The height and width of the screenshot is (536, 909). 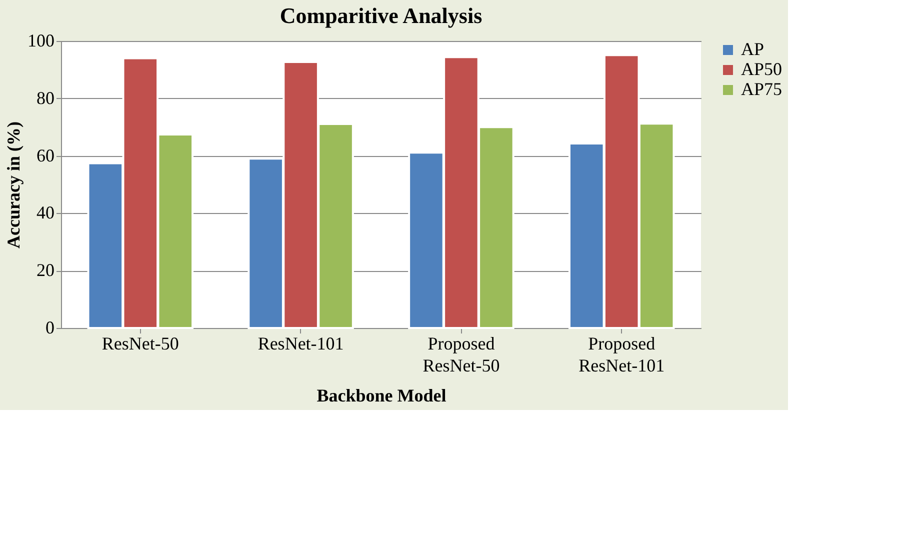 What do you see at coordinates (45, 155) in the screenshot?
I see `y-tick-label: 60` at bounding box center [45, 155].